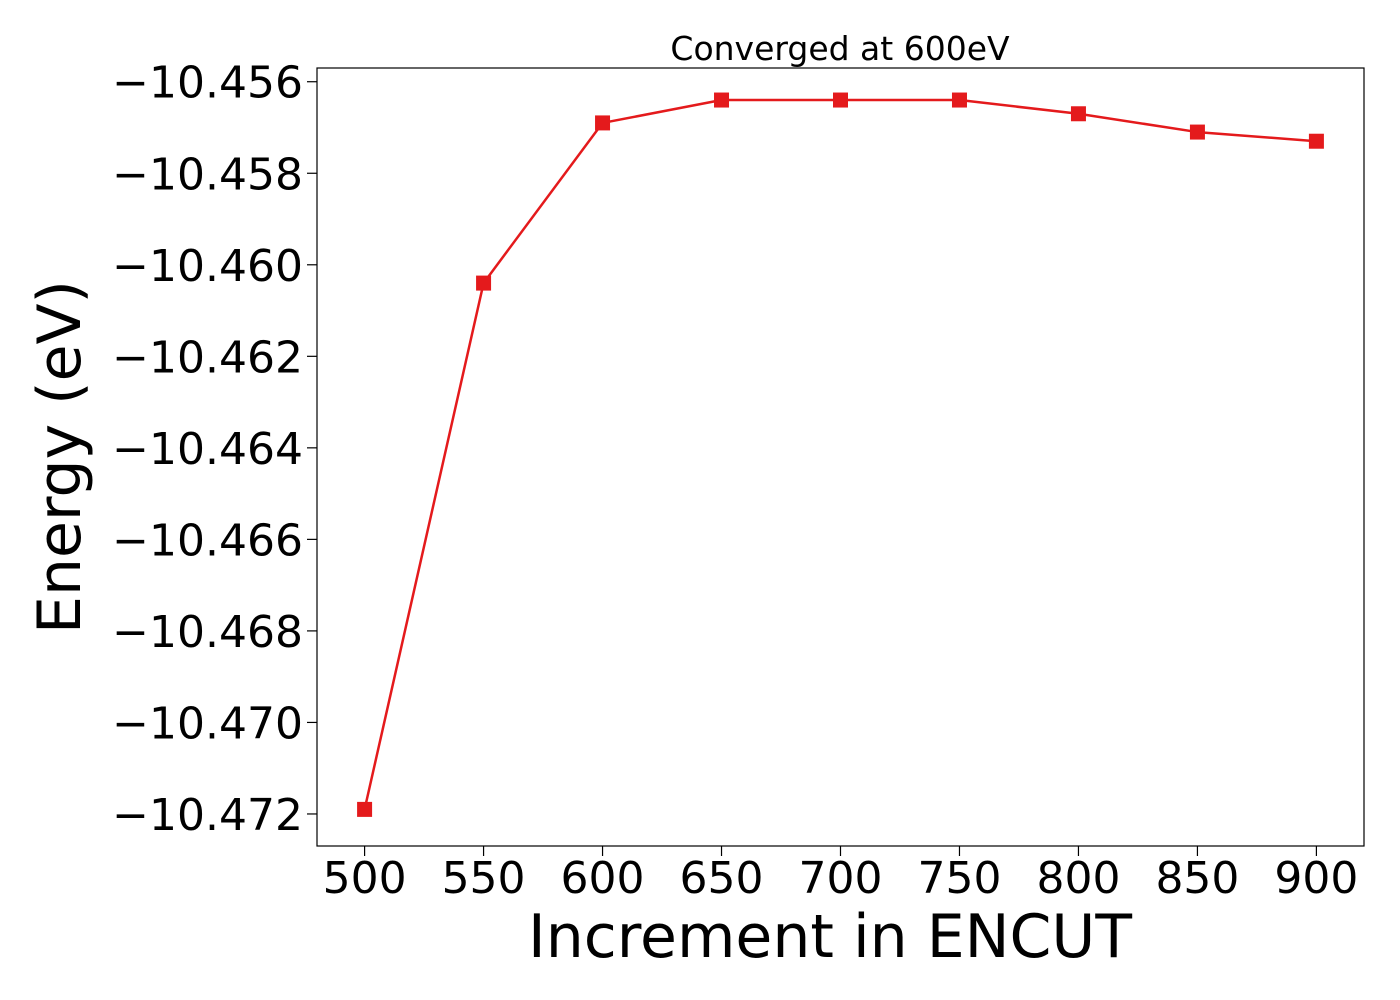 This screenshot has width=1400, height=1000. Describe the element at coordinates (722, 878) in the screenshot. I see `x-tick-label: 650` at that location.